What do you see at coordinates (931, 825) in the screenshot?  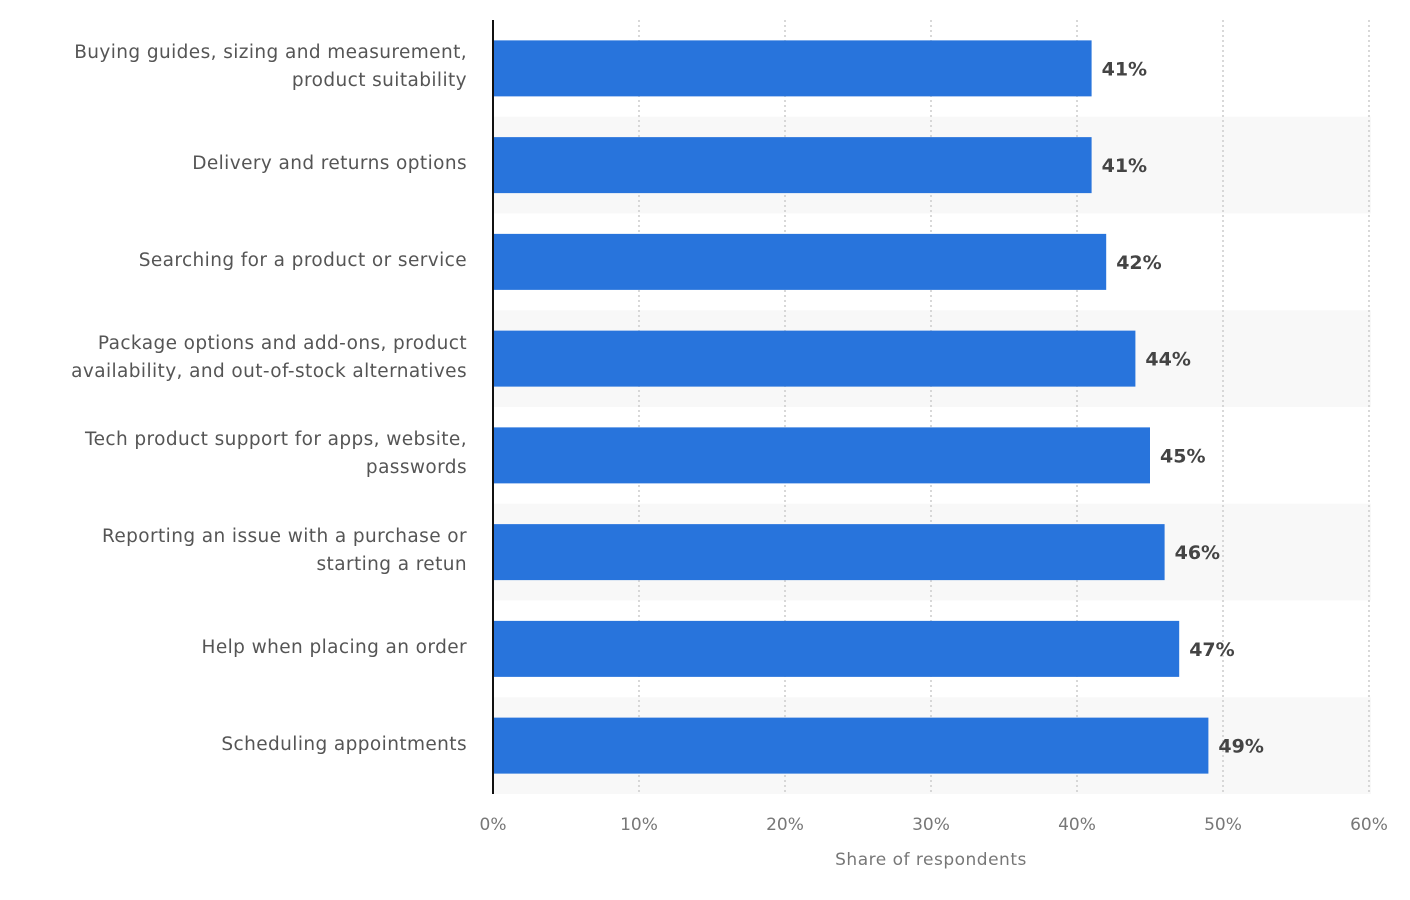 I see `x-tick-label: 30%` at bounding box center [931, 825].